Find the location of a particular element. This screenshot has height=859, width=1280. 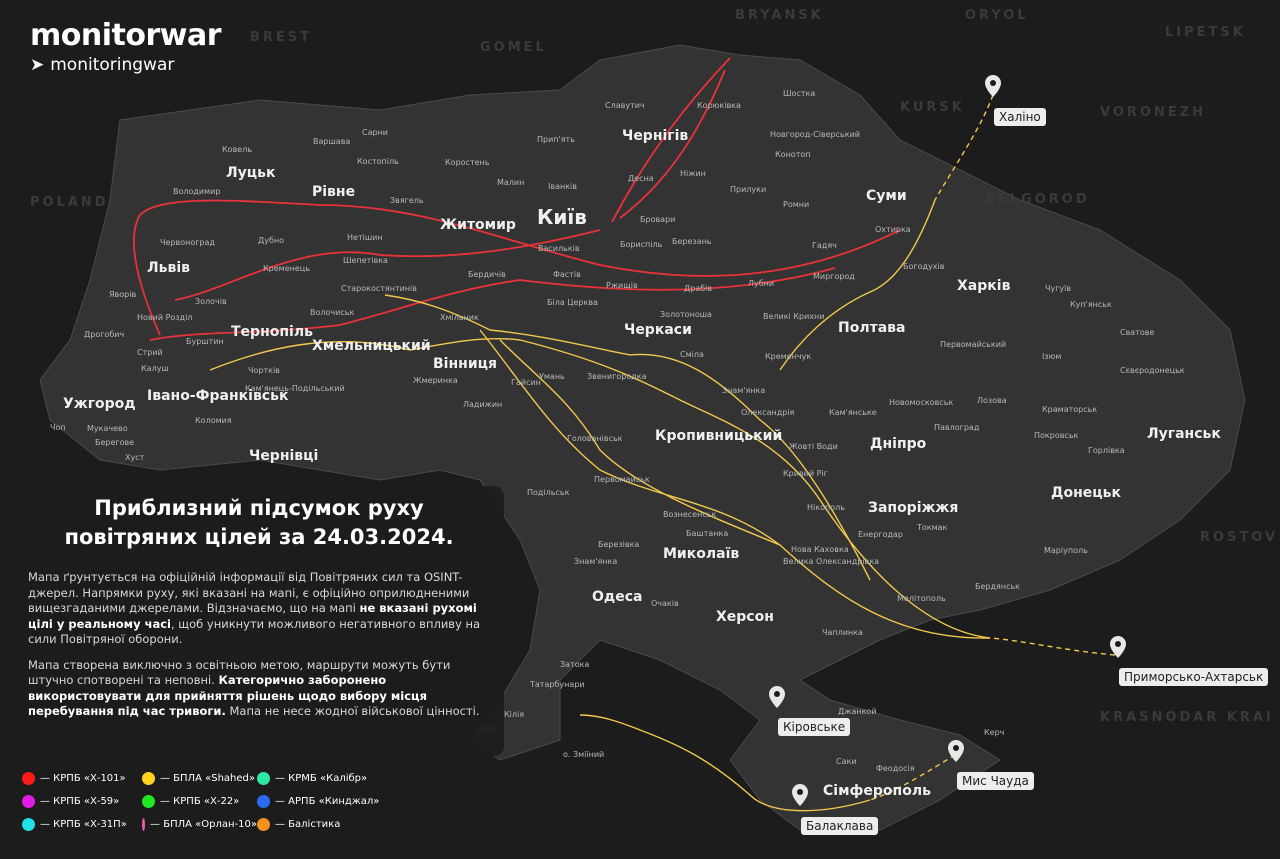

legend-item: — БПЛА «Орлан-10» is located at coordinates (199, 824).